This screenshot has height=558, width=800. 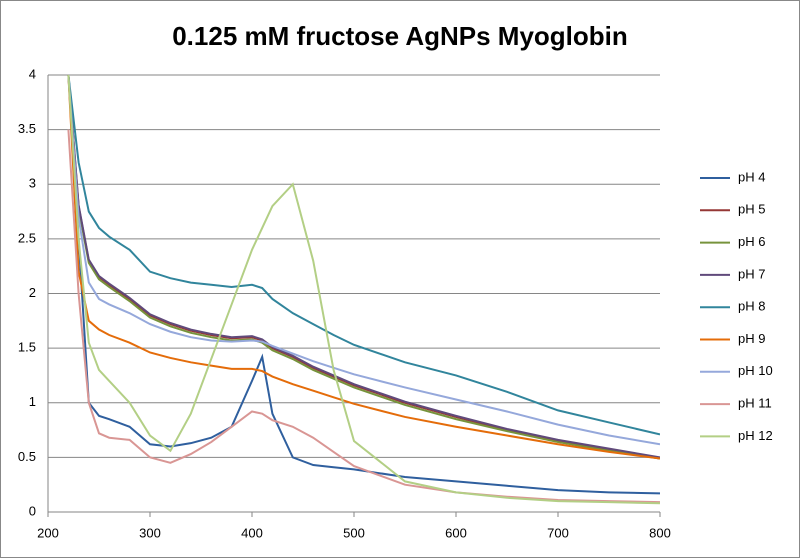 What do you see at coordinates (32, 183) in the screenshot?
I see `y-tick-label: 3` at bounding box center [32, 183].